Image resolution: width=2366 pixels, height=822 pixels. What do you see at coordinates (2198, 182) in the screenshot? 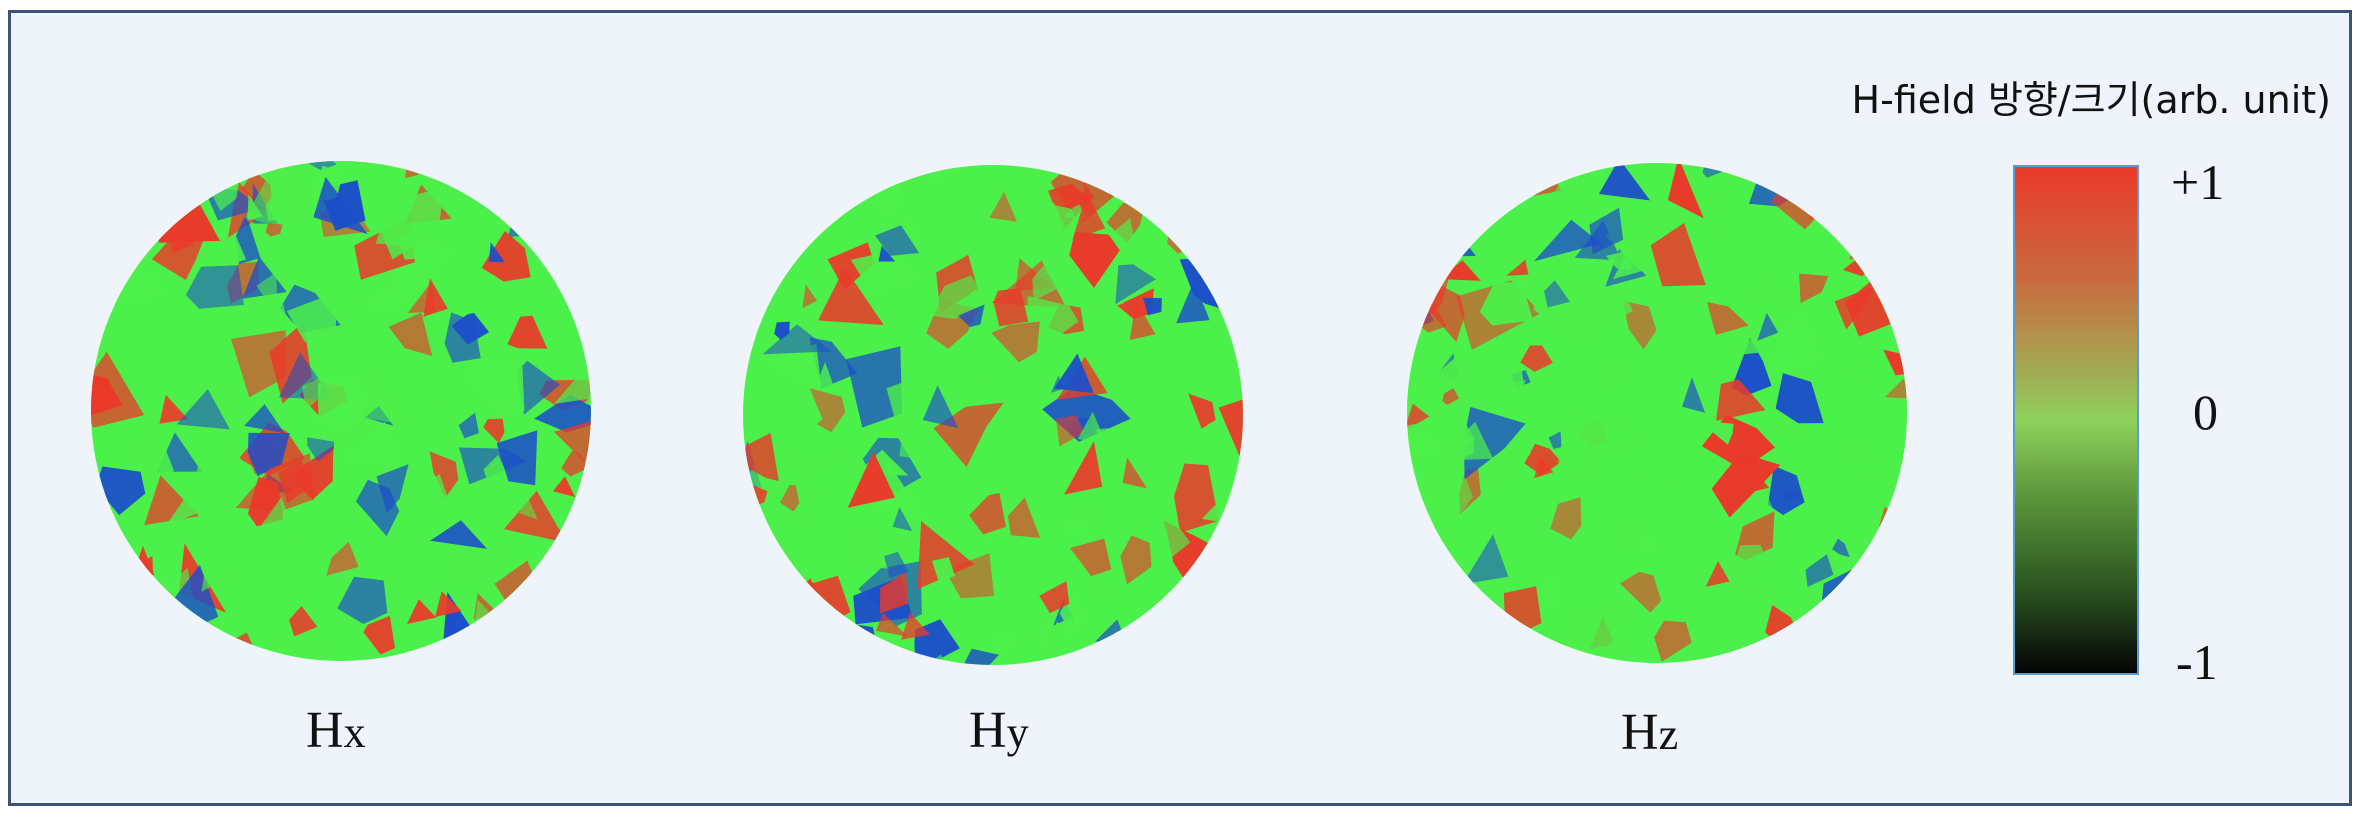
I see `colorbar-tick-max: +1` at bounding box center [2198, 182].